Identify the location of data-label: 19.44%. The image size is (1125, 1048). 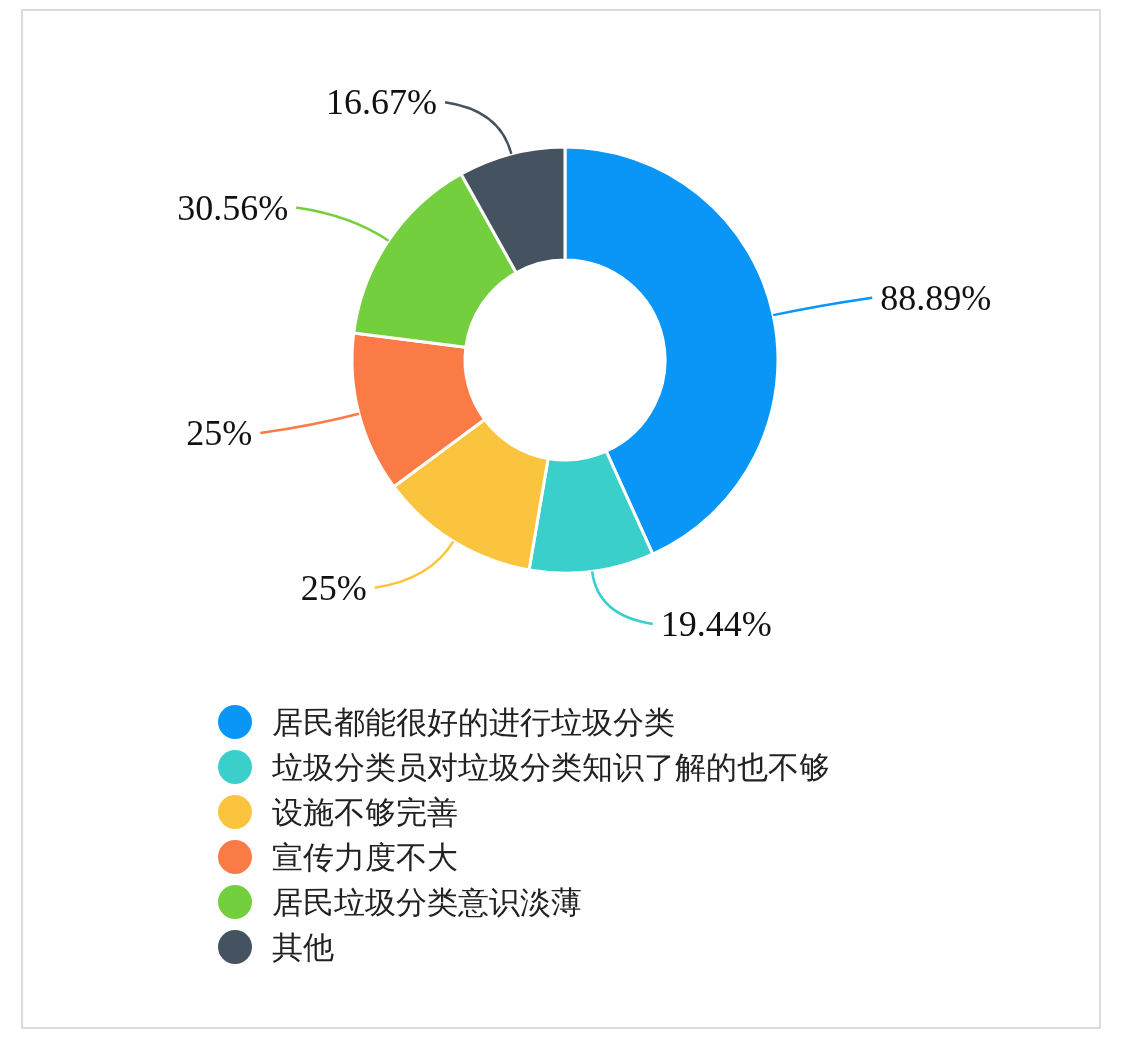
(716, 623).